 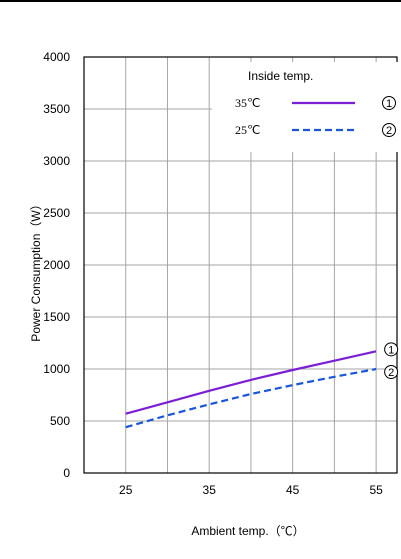 I want to click on legend: Inside temp. 35℃ 1 25℃ 2, so click(x=306, y=107).